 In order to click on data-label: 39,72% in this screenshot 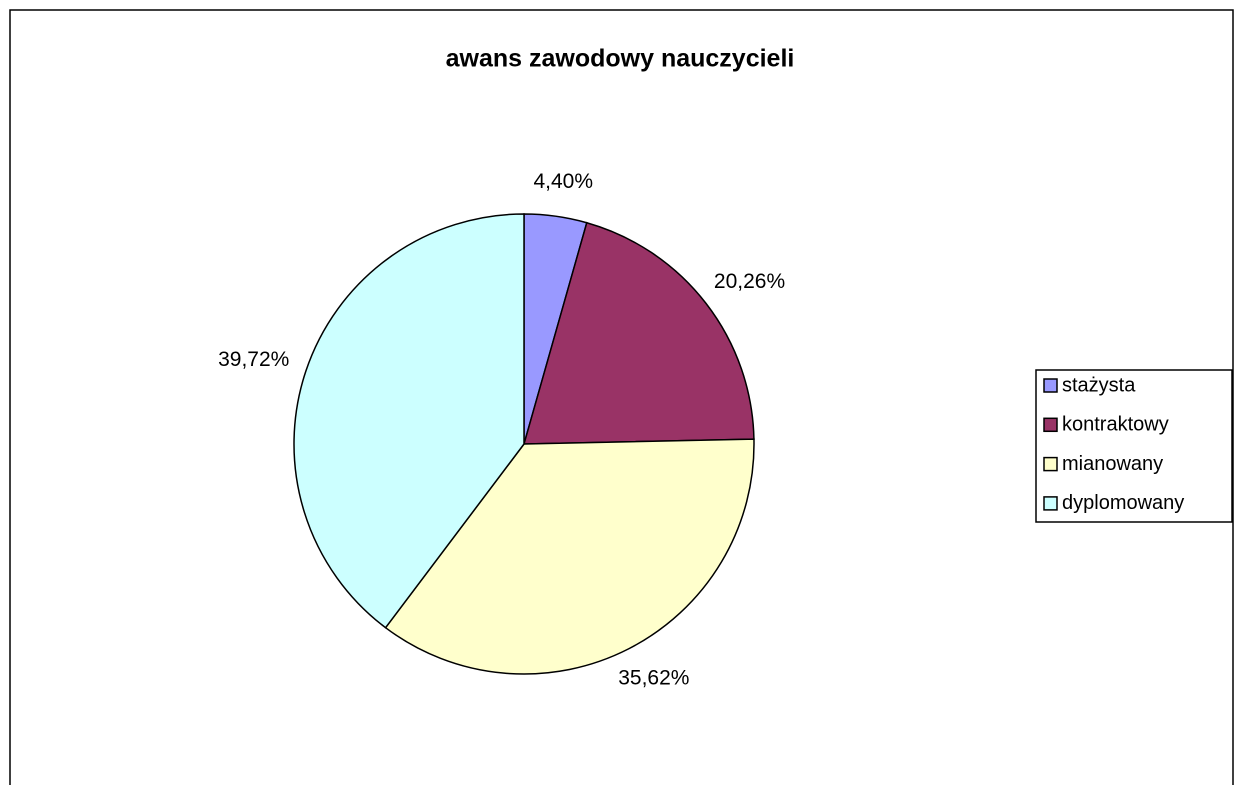, I will do `click(253, 359)`.